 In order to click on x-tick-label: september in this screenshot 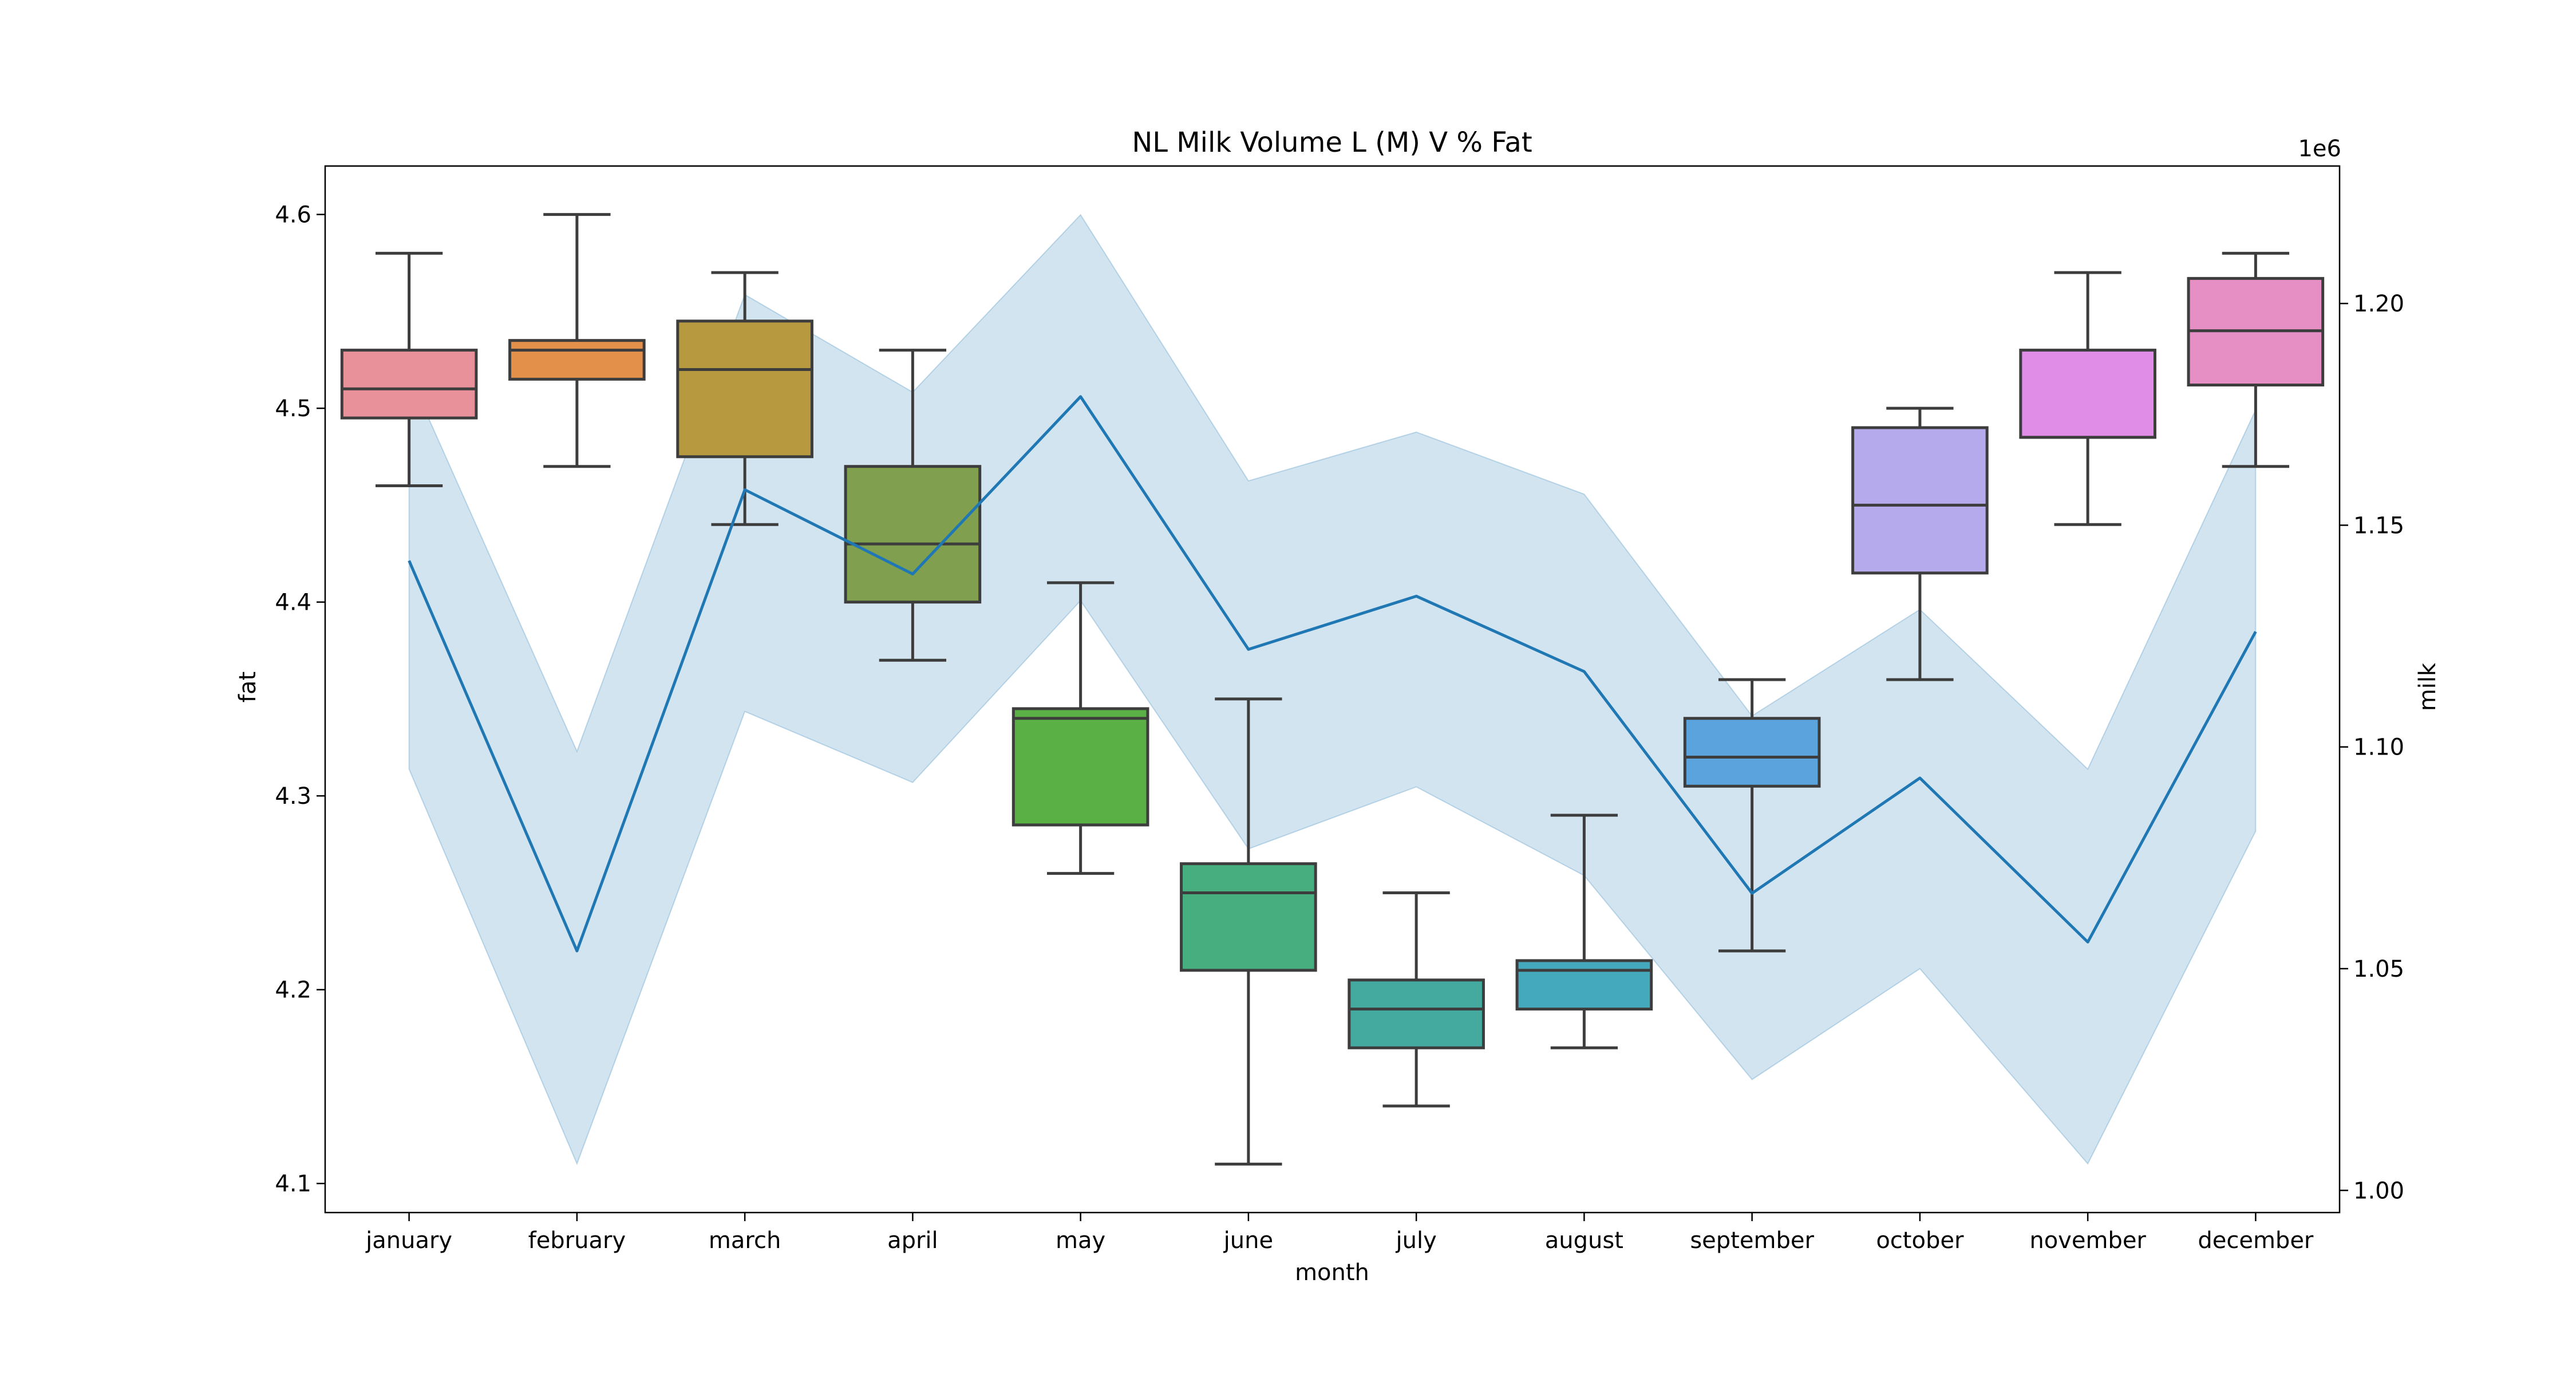, I will do `click(1752, 1241)`.